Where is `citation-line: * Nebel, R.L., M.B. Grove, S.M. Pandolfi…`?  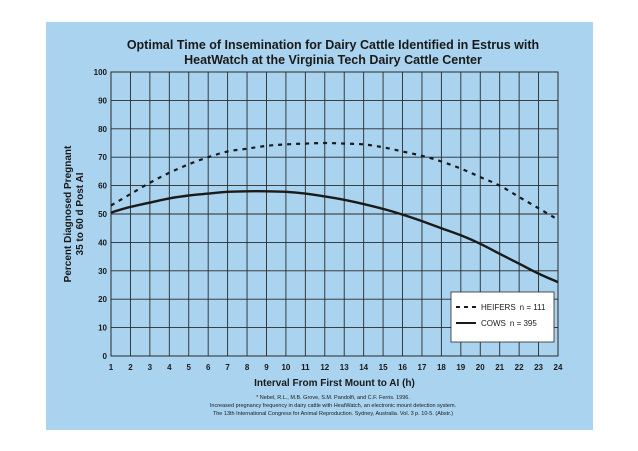 citation-line: * Nebel, R.L., M.B. Grove, S.M. Pandolfi… is located at coordinates (333, 398).